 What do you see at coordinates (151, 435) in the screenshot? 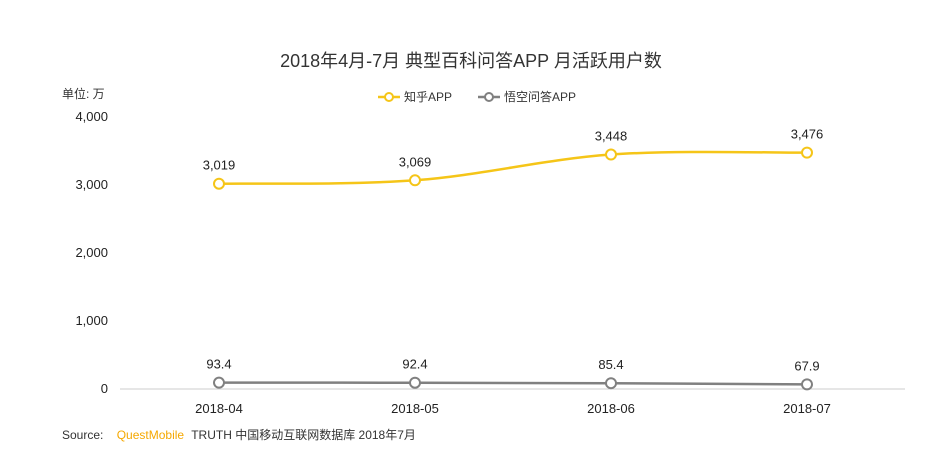
I see `source-brand: QuestMobile` at bounding box center [151, 435].